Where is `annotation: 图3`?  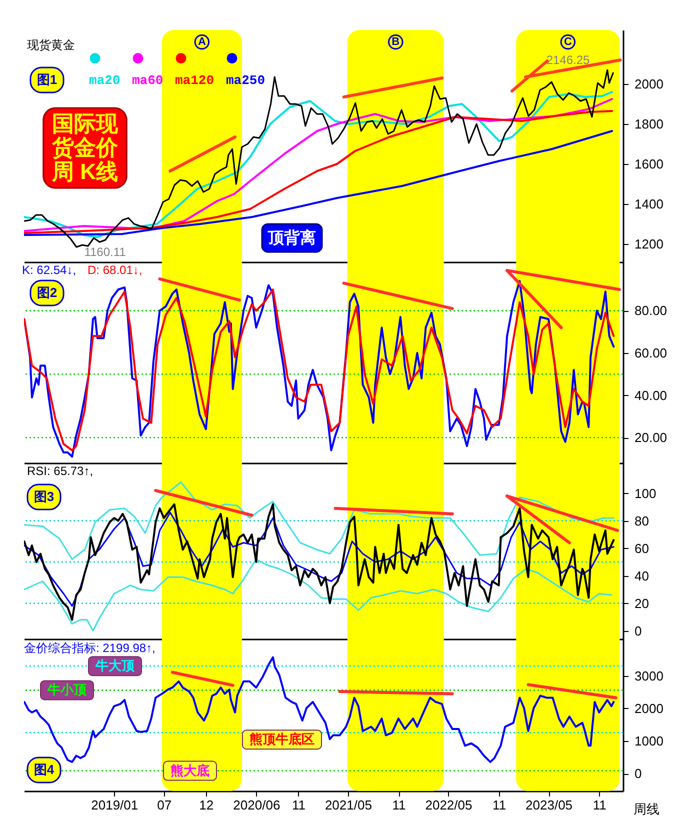 annotation: 图3 is located at coordinates (44, 496).